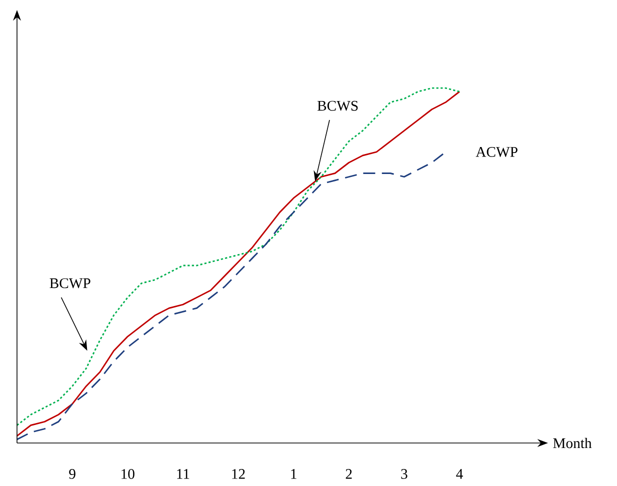 The image size is (617, 486). Describe the element at coordinates (337, 105) in the screenshot. I see `text: BCWS` at that location.